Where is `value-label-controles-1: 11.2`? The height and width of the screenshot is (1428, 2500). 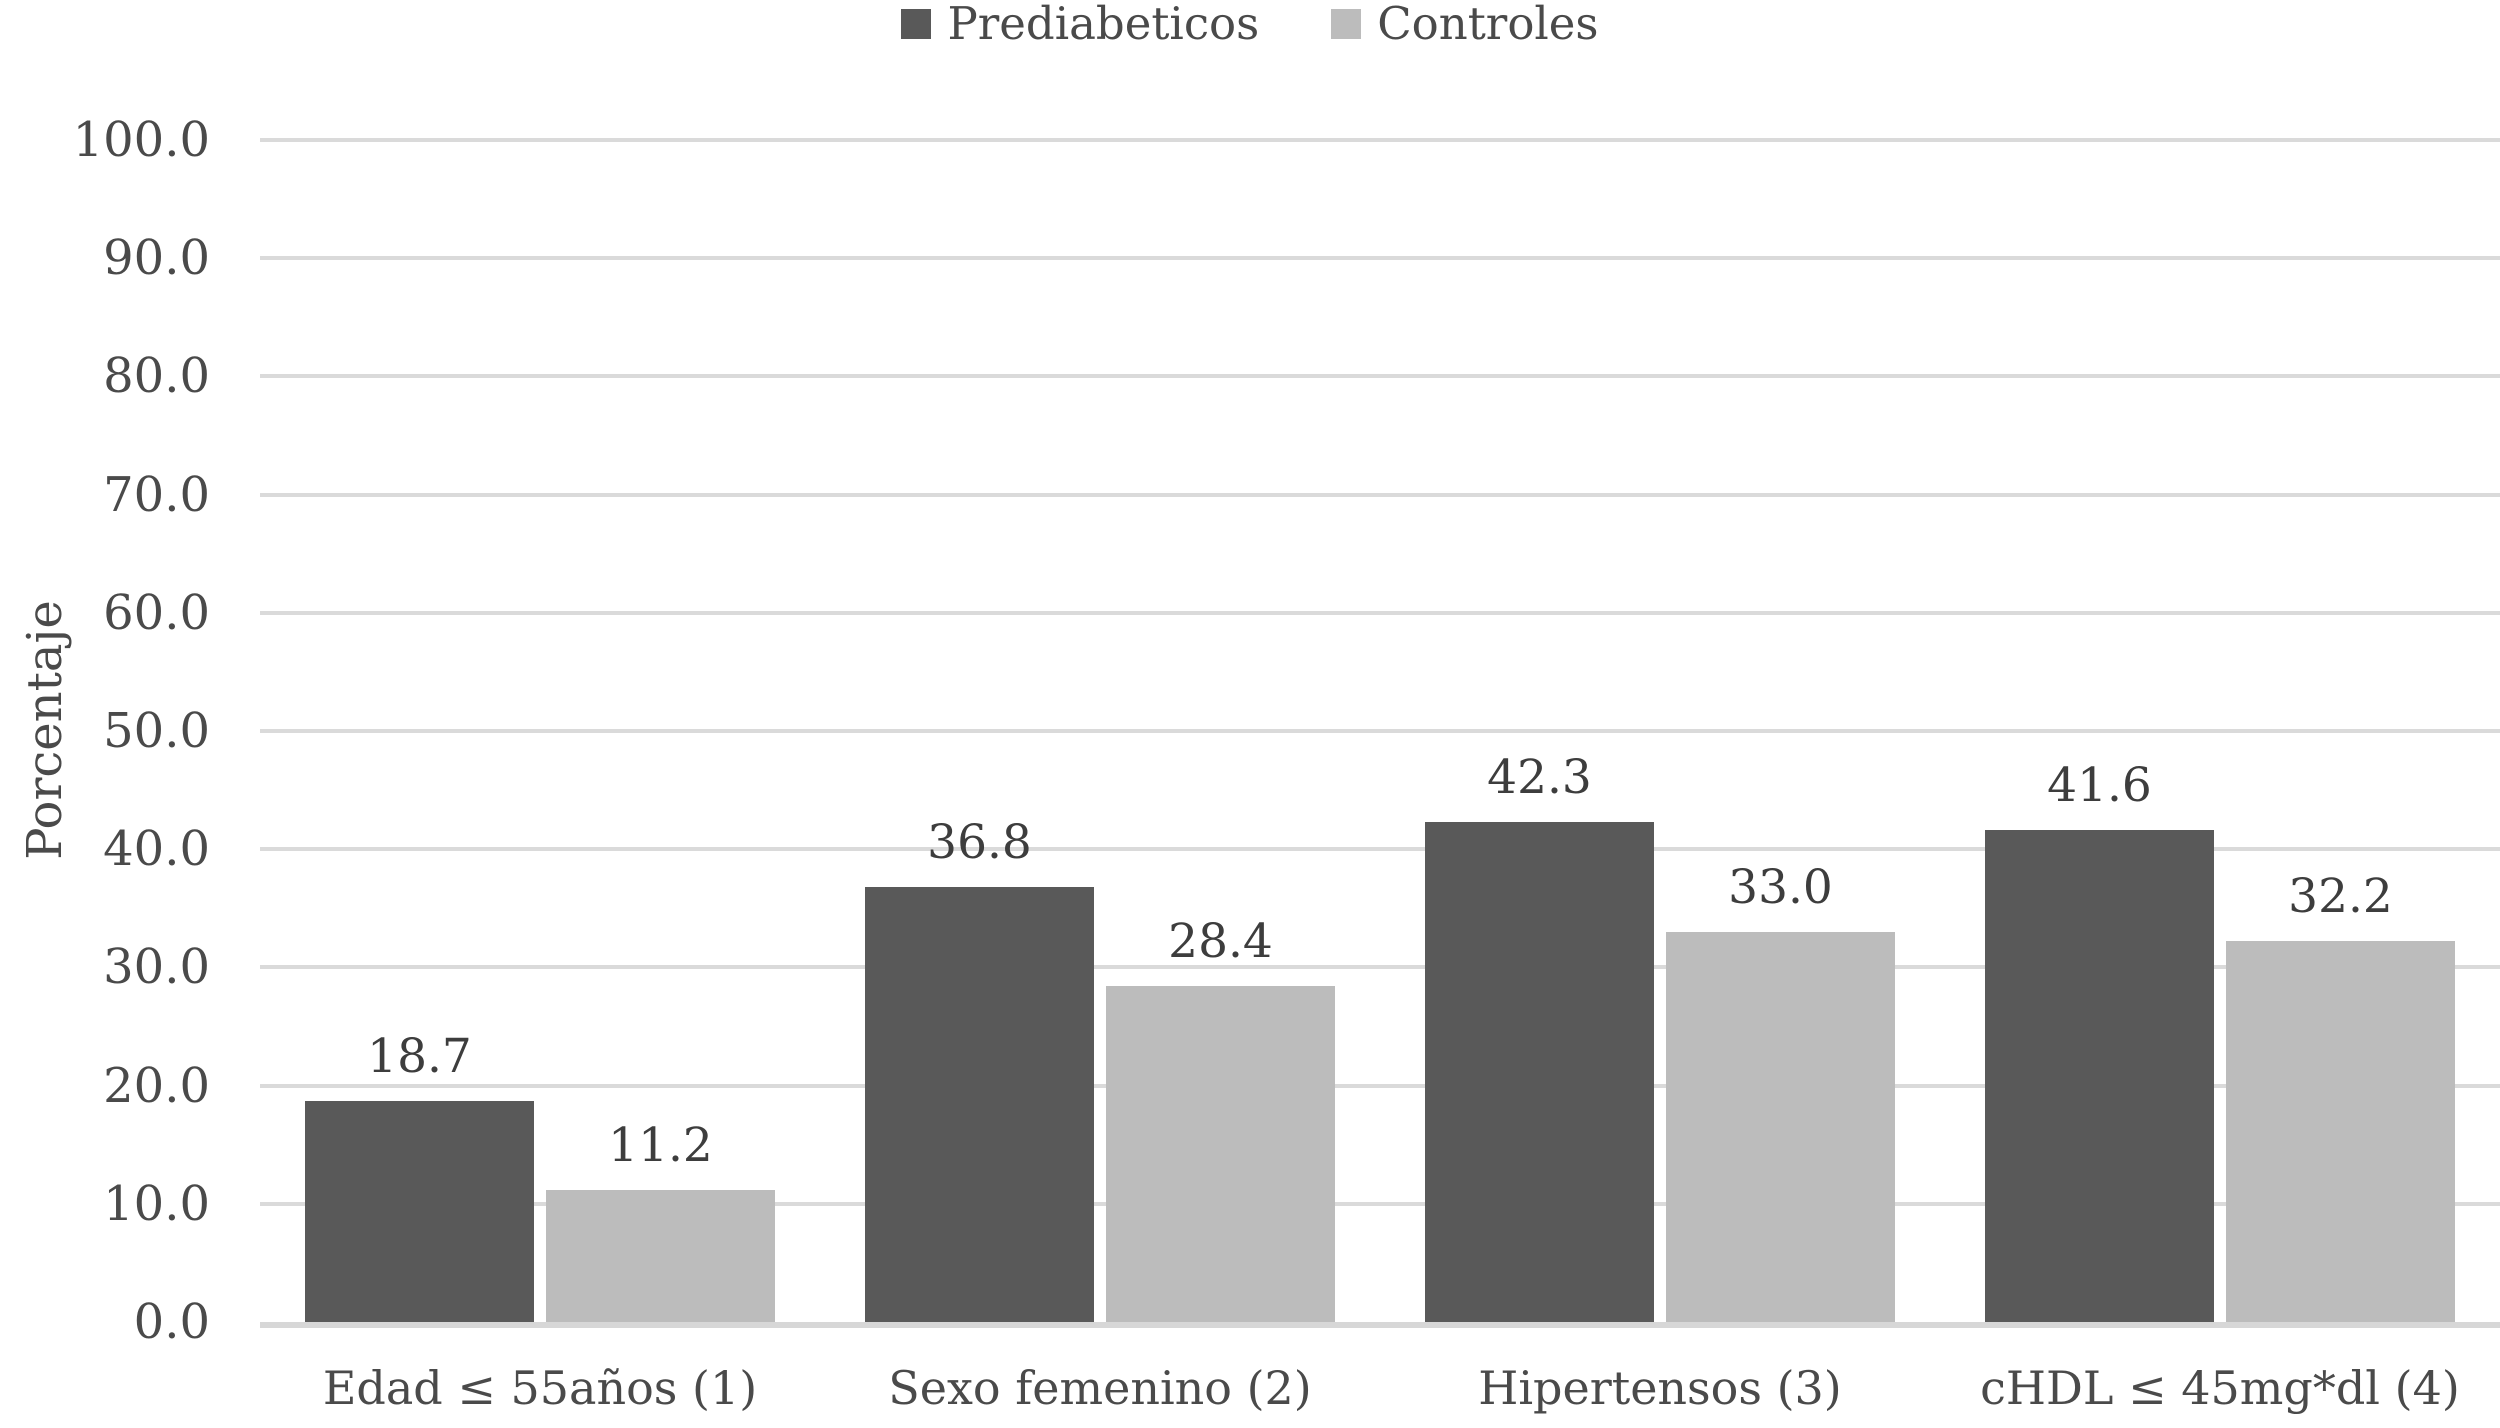 value-label-controles-1: 11.2 is located at coordinates (660, 1145).